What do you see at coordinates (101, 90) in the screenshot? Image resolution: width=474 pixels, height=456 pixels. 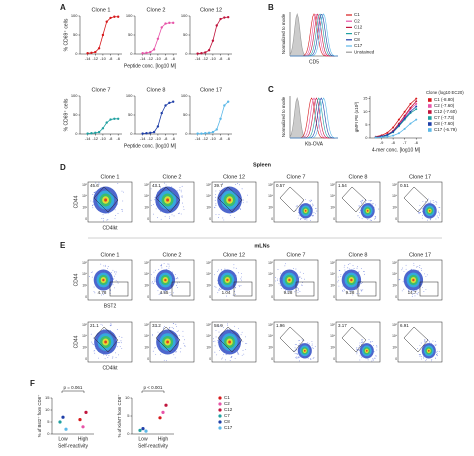 I see `plot-title: Clone 7` at bounding box center [101, 90].